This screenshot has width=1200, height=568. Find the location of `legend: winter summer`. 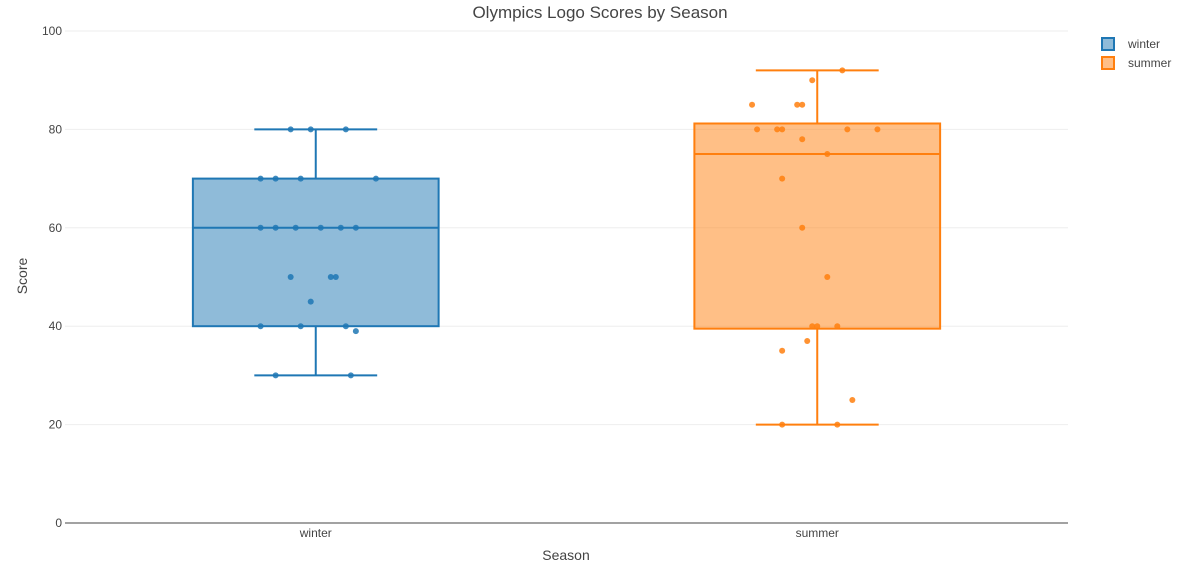

legend: winter summer is located at coordinates (1136, 53).